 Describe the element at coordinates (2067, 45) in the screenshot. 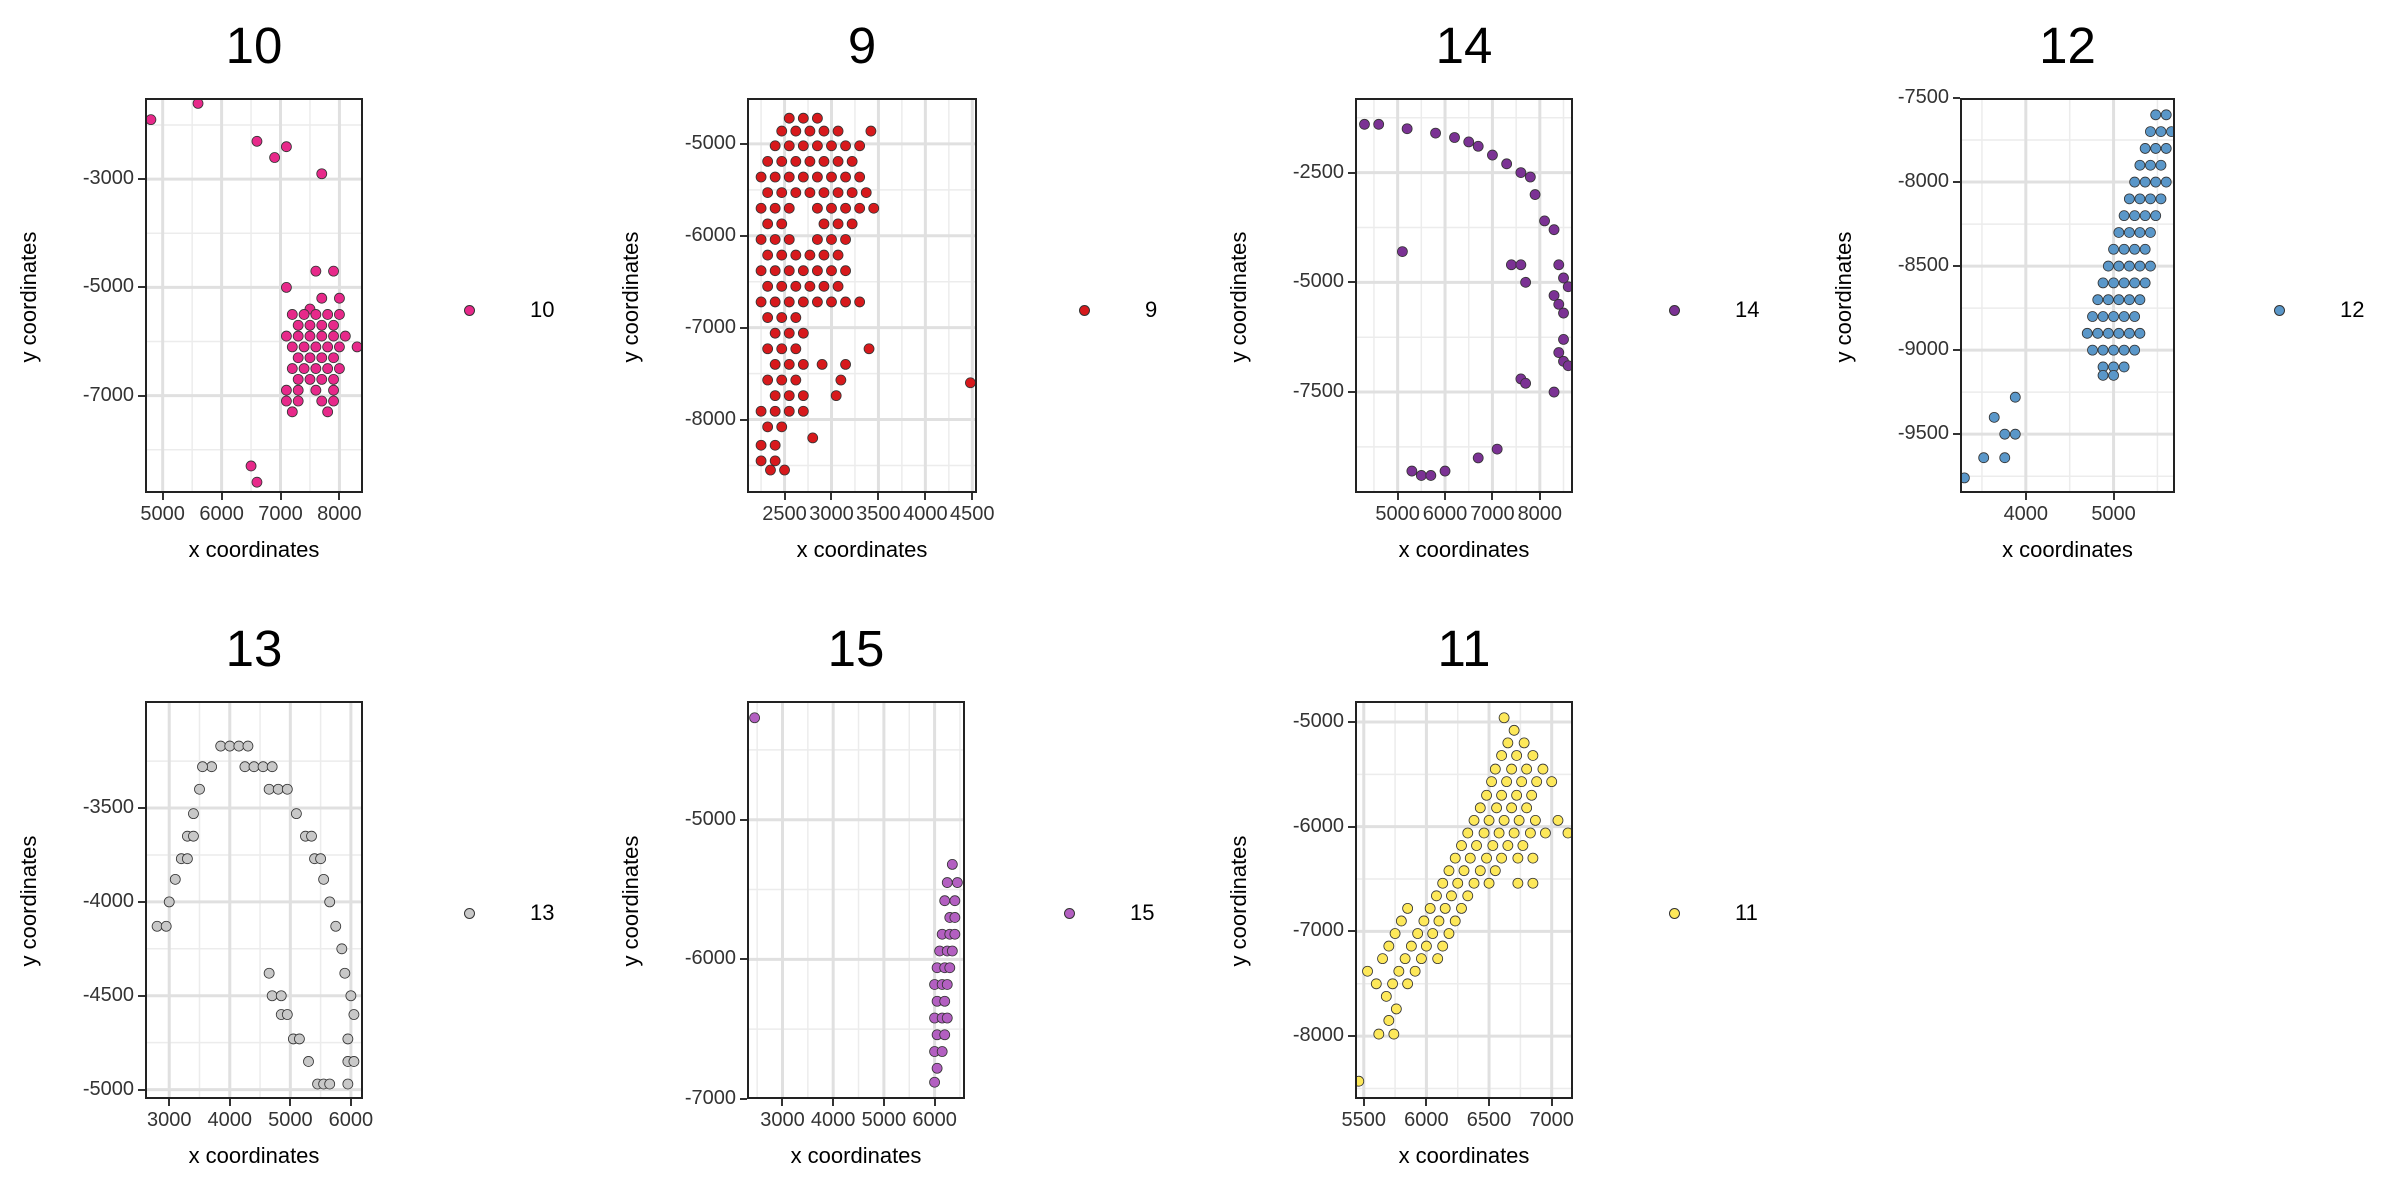

I see `chart-title: 12` at that location.